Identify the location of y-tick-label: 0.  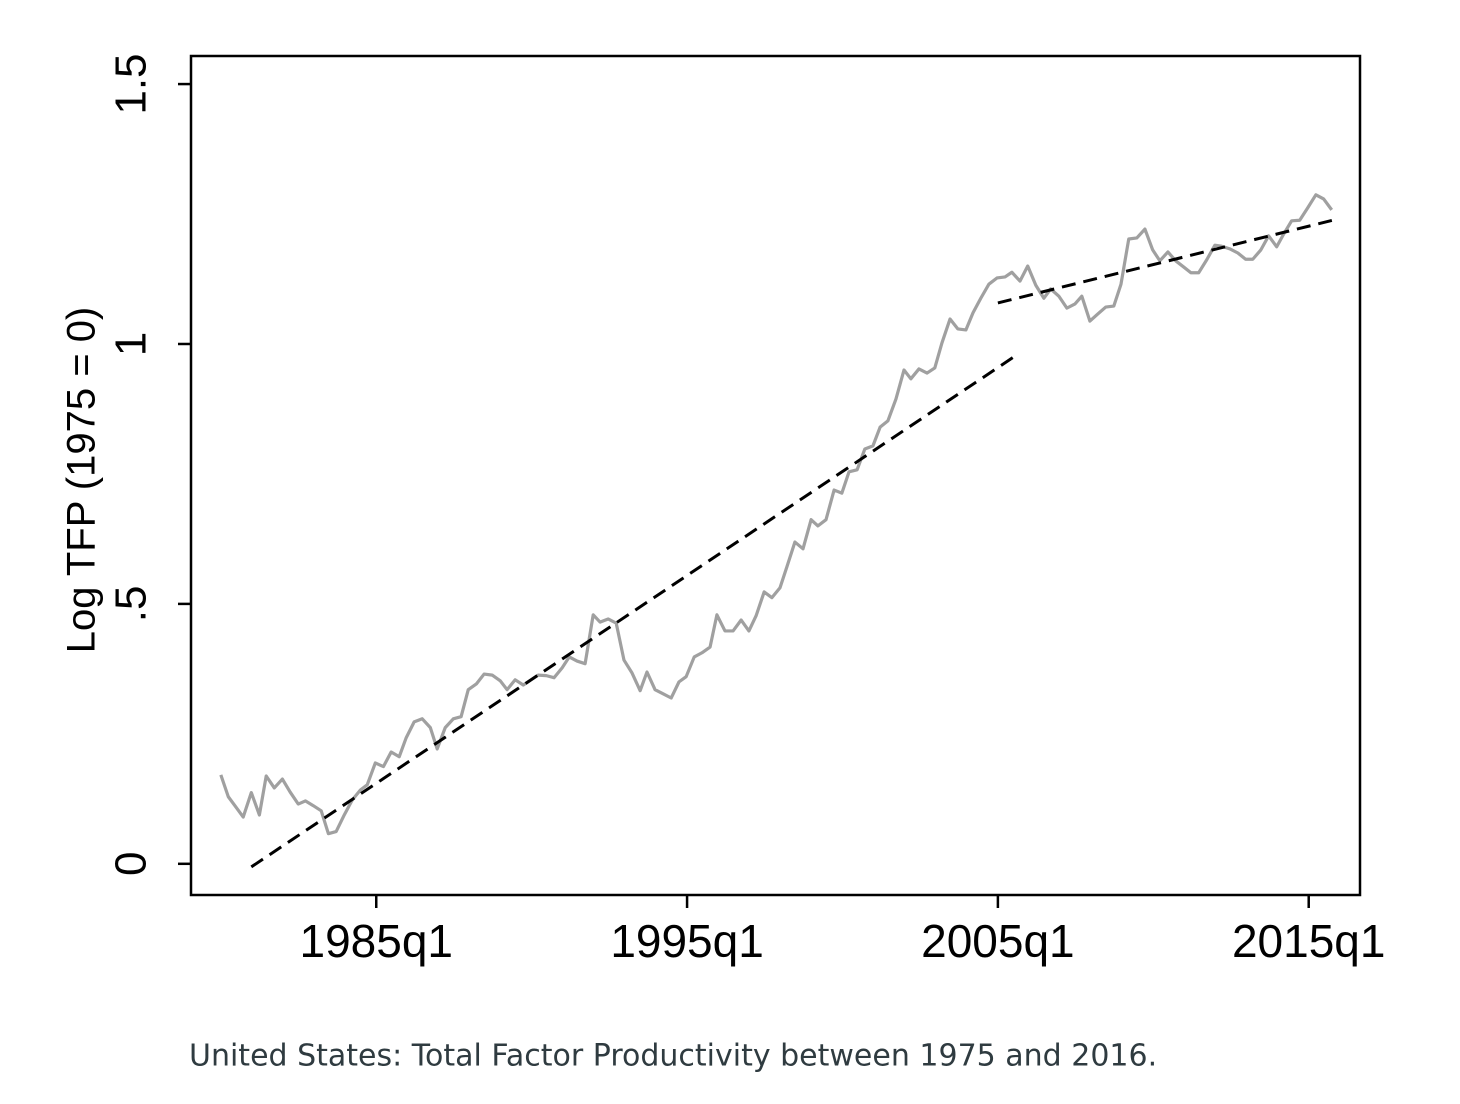
(131, 864).